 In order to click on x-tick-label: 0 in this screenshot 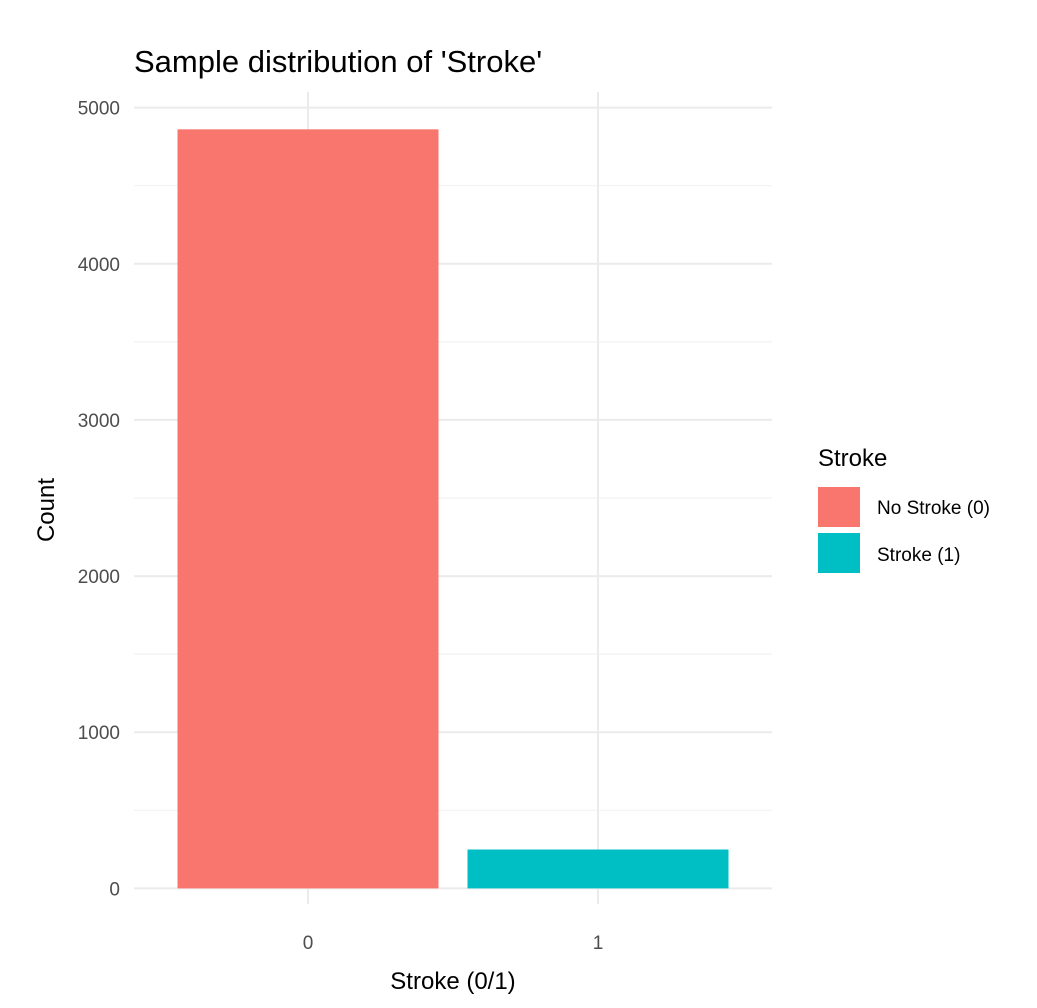, I will do `click(308, 943)`.